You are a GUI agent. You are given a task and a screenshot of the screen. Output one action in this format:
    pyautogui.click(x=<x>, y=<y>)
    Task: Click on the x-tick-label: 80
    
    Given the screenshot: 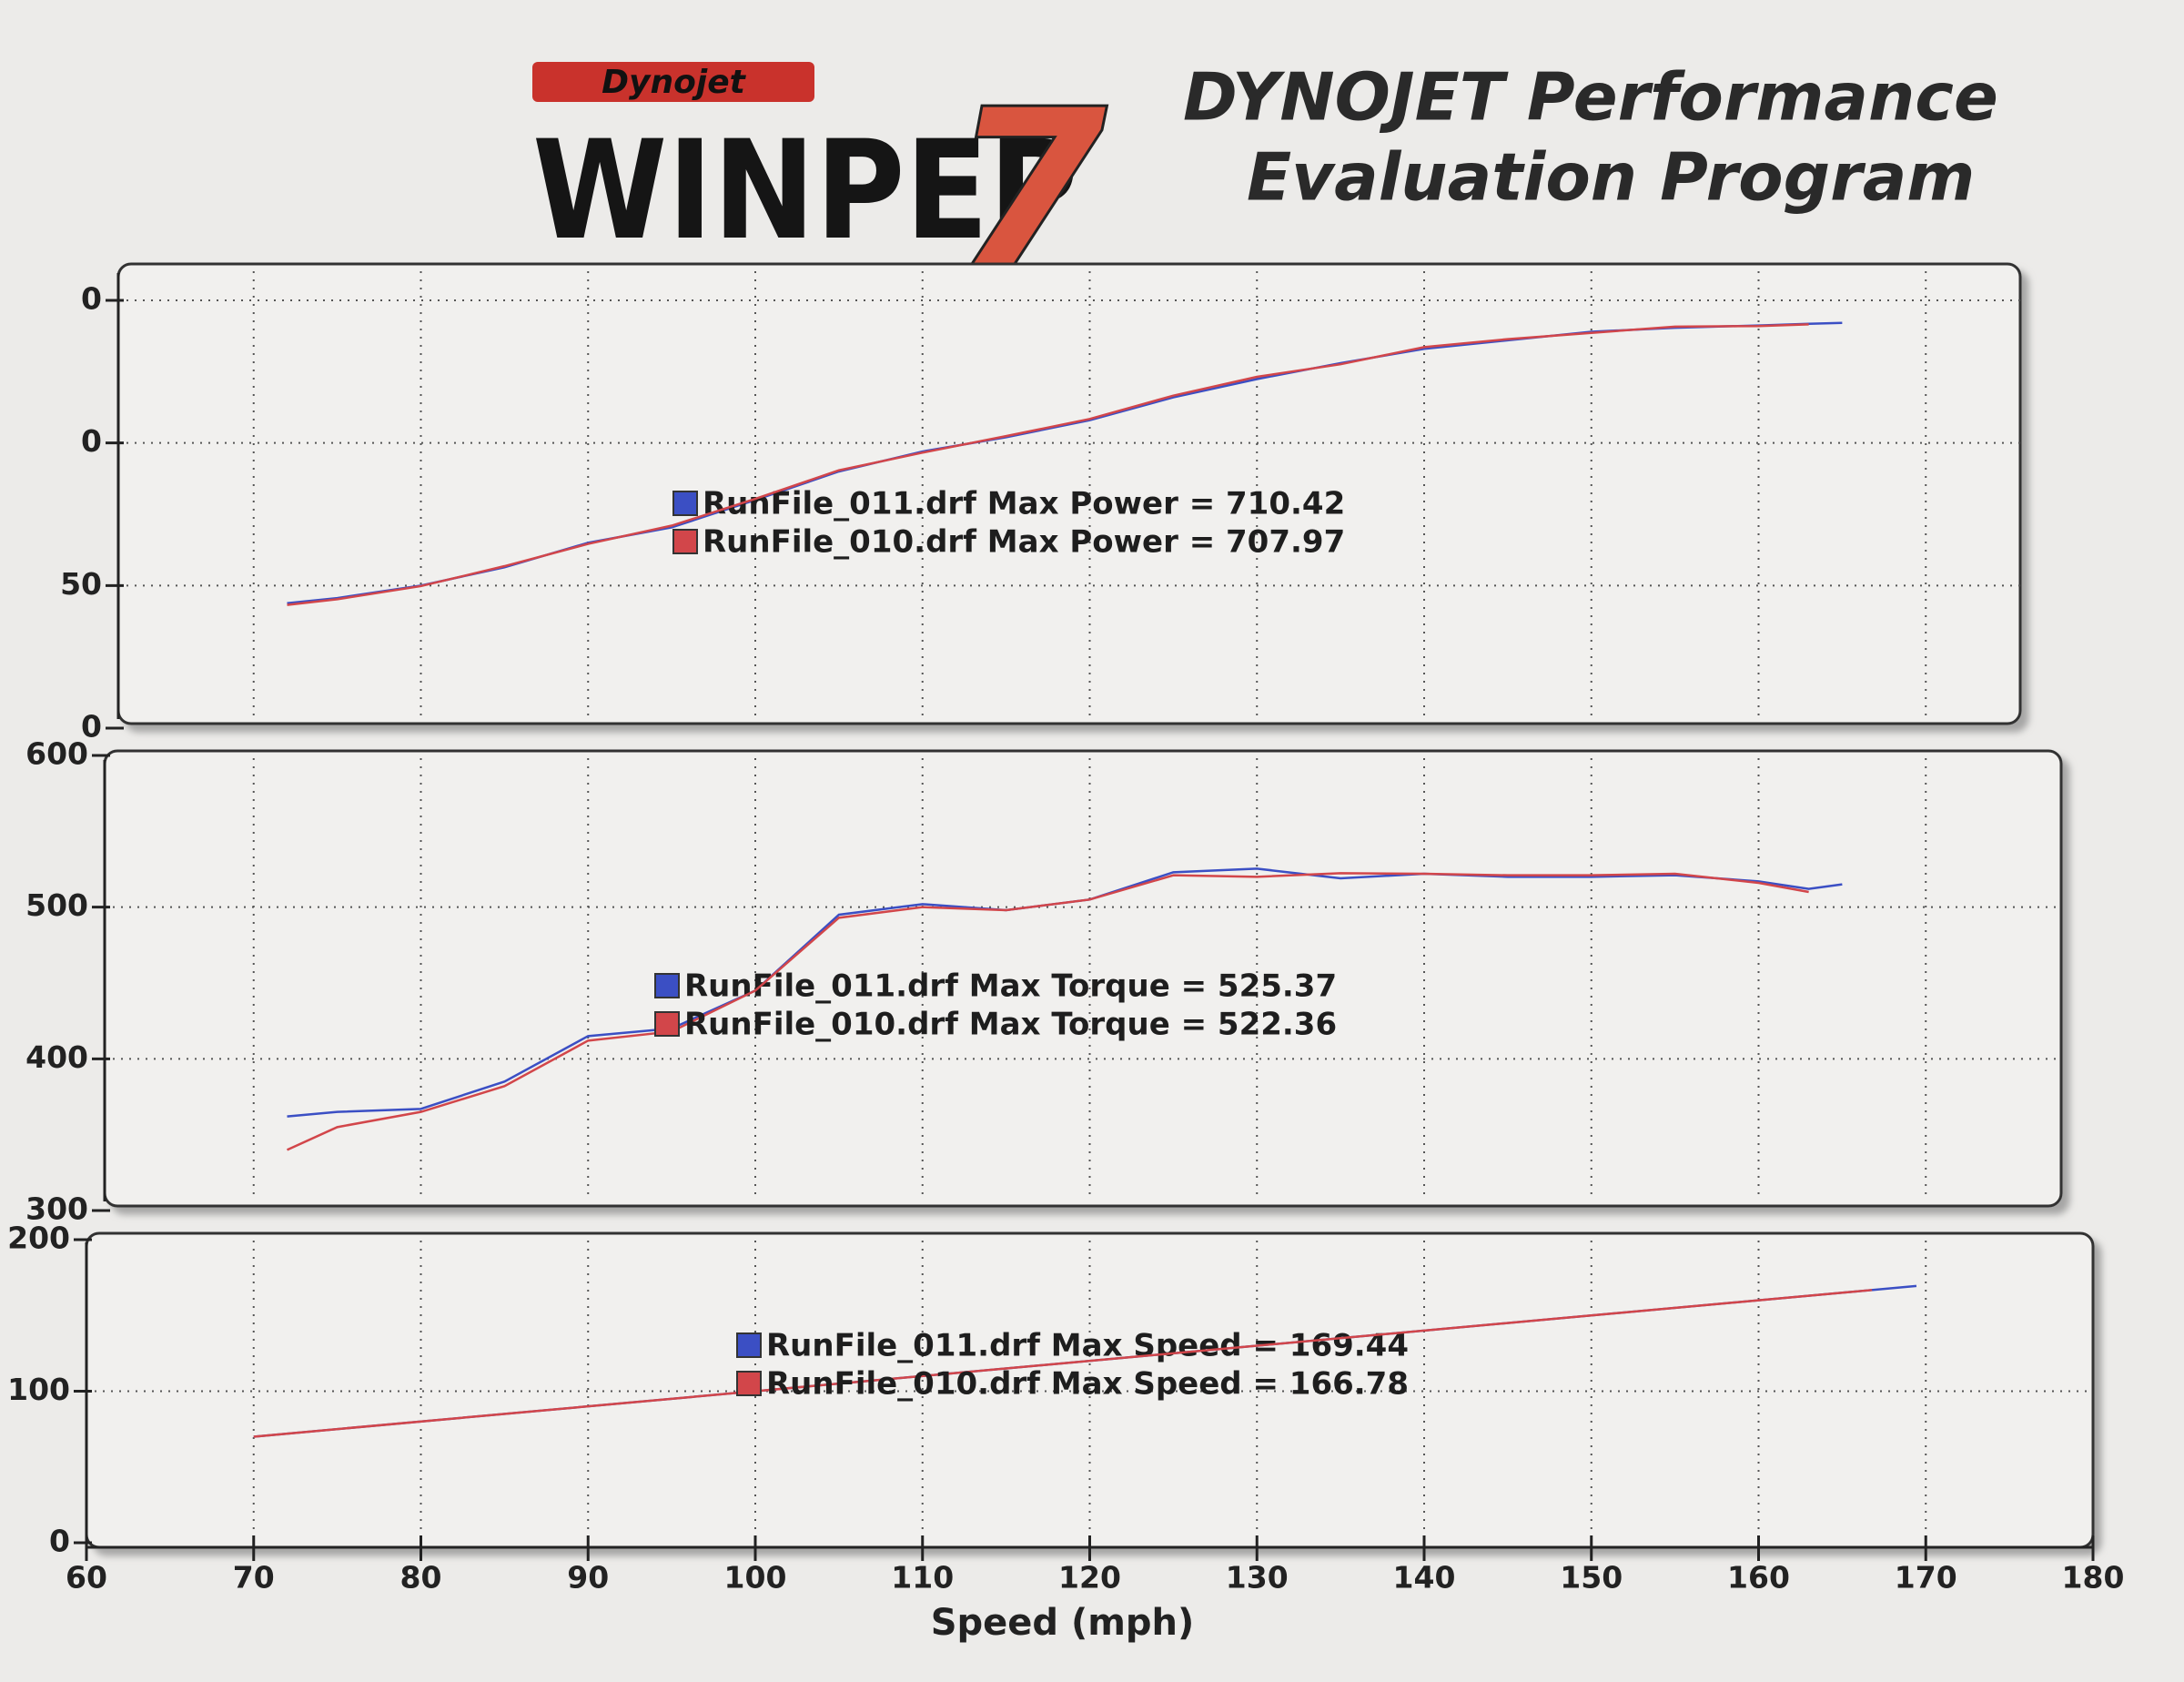 What is the action you would take?
    pyautogui.click(x=421, y=1578)
    